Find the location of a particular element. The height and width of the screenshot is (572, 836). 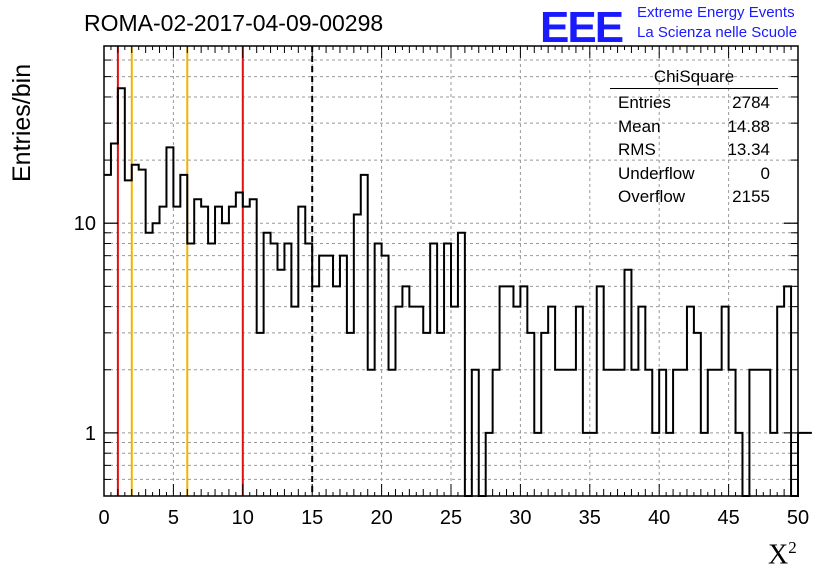

stats-row: RMS 13.34 is located at coordinates (694, 150).